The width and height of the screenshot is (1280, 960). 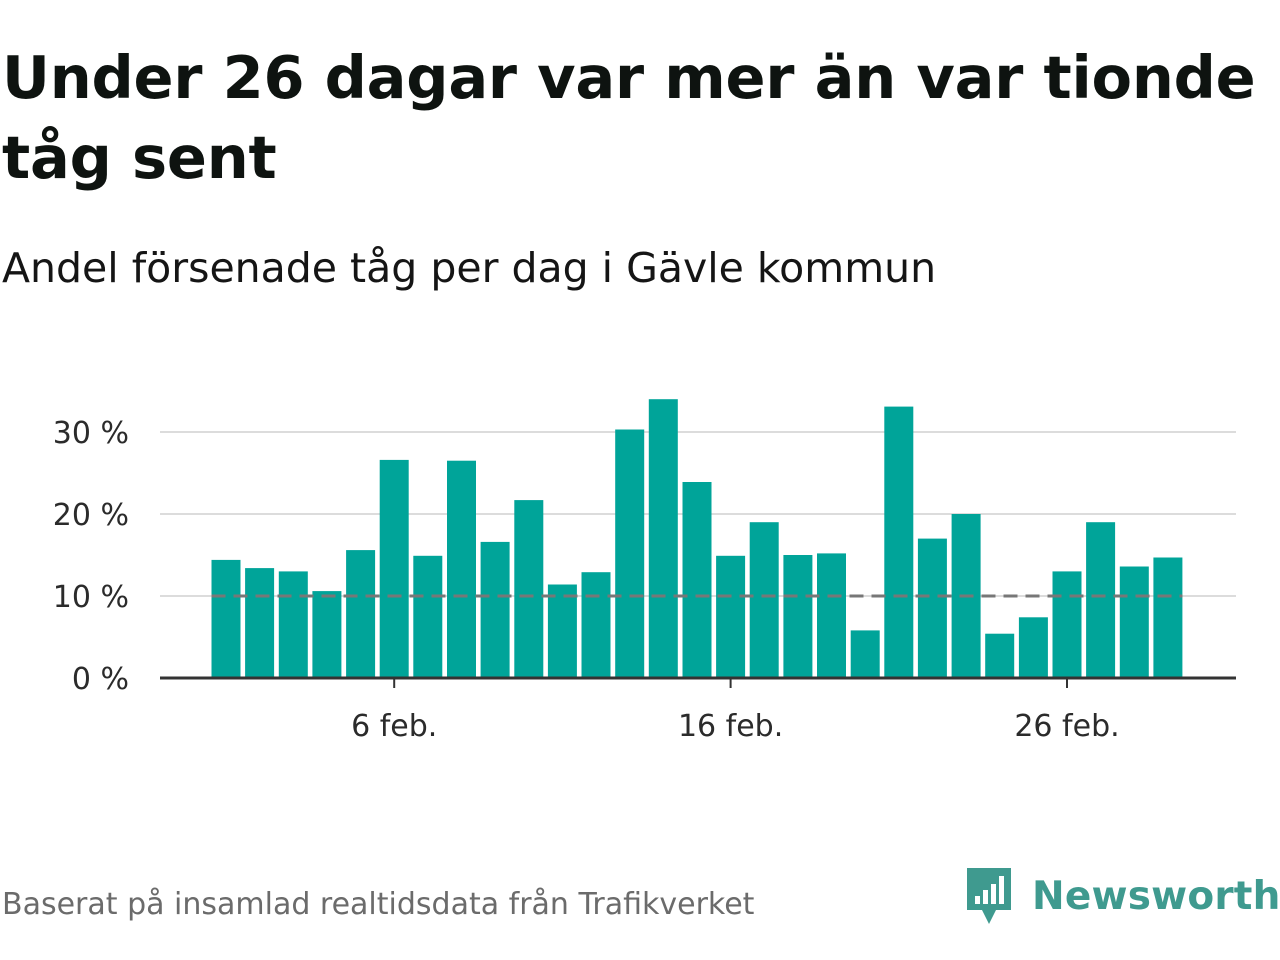 I want to click on x-tick-label: 26 feb., so click(x=1066, y=726).